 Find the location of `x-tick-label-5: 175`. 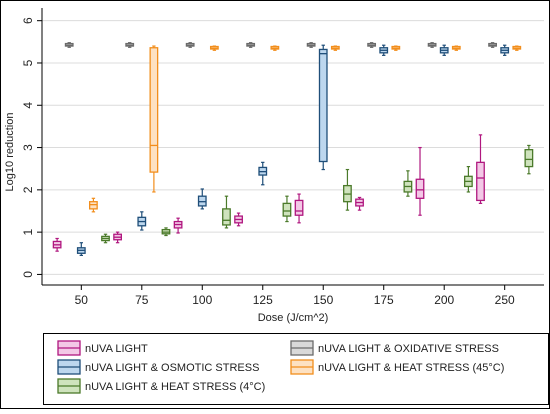

x-tick-label-5: 175 is located at coordinates (384, 300).